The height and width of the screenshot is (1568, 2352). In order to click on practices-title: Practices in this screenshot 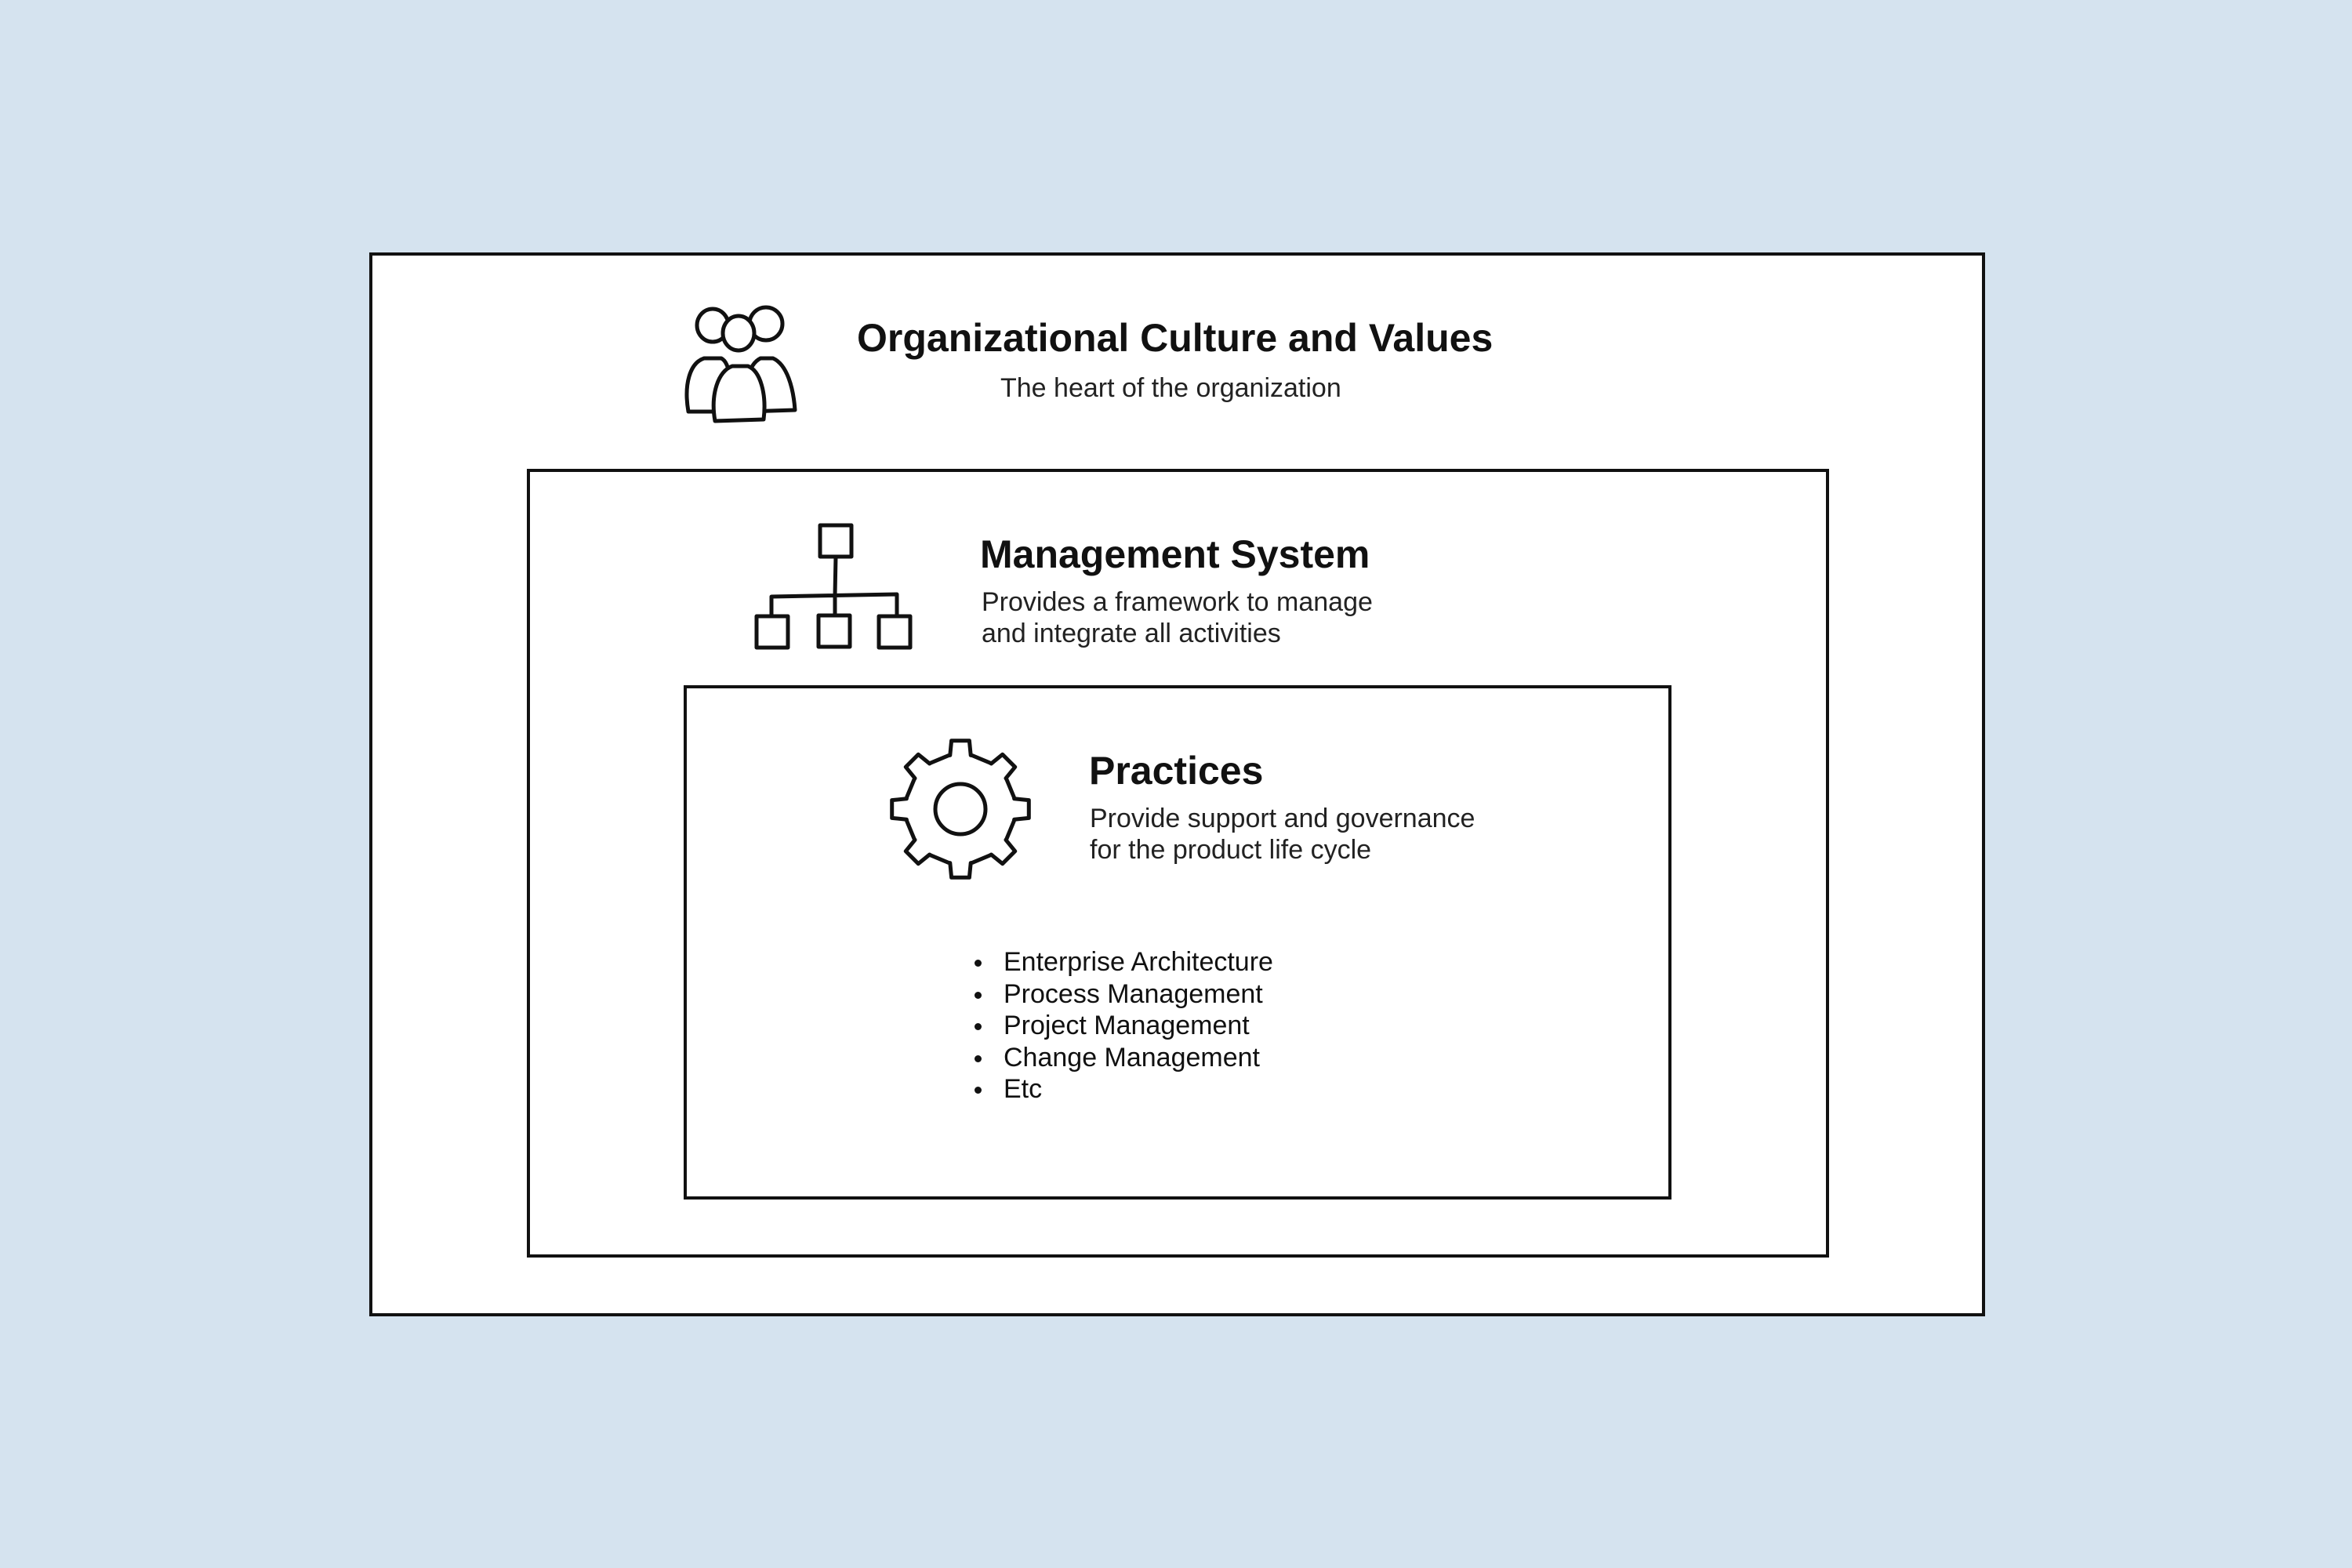, I will do `click(1176, 771)`.